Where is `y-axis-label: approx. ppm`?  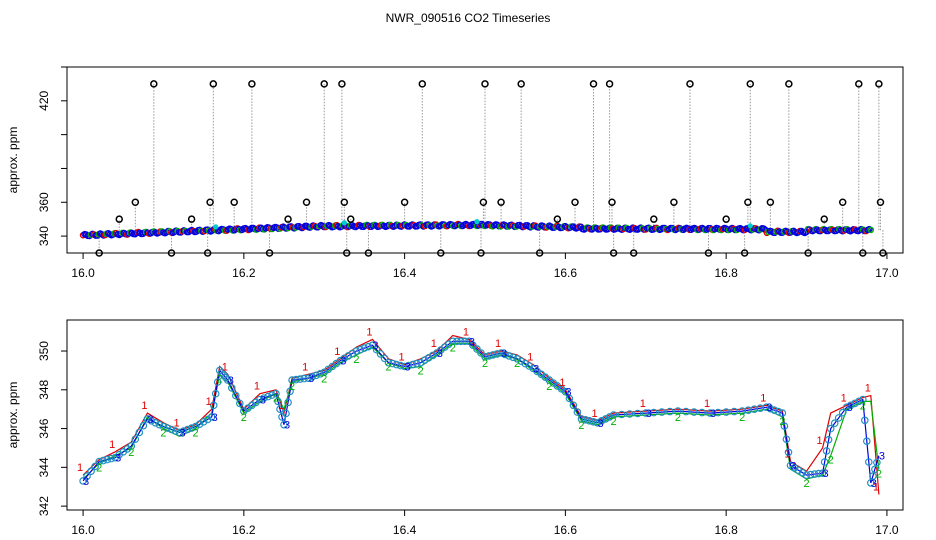
y-axis-label: approx. ppm is located at coordinates (13, 415).